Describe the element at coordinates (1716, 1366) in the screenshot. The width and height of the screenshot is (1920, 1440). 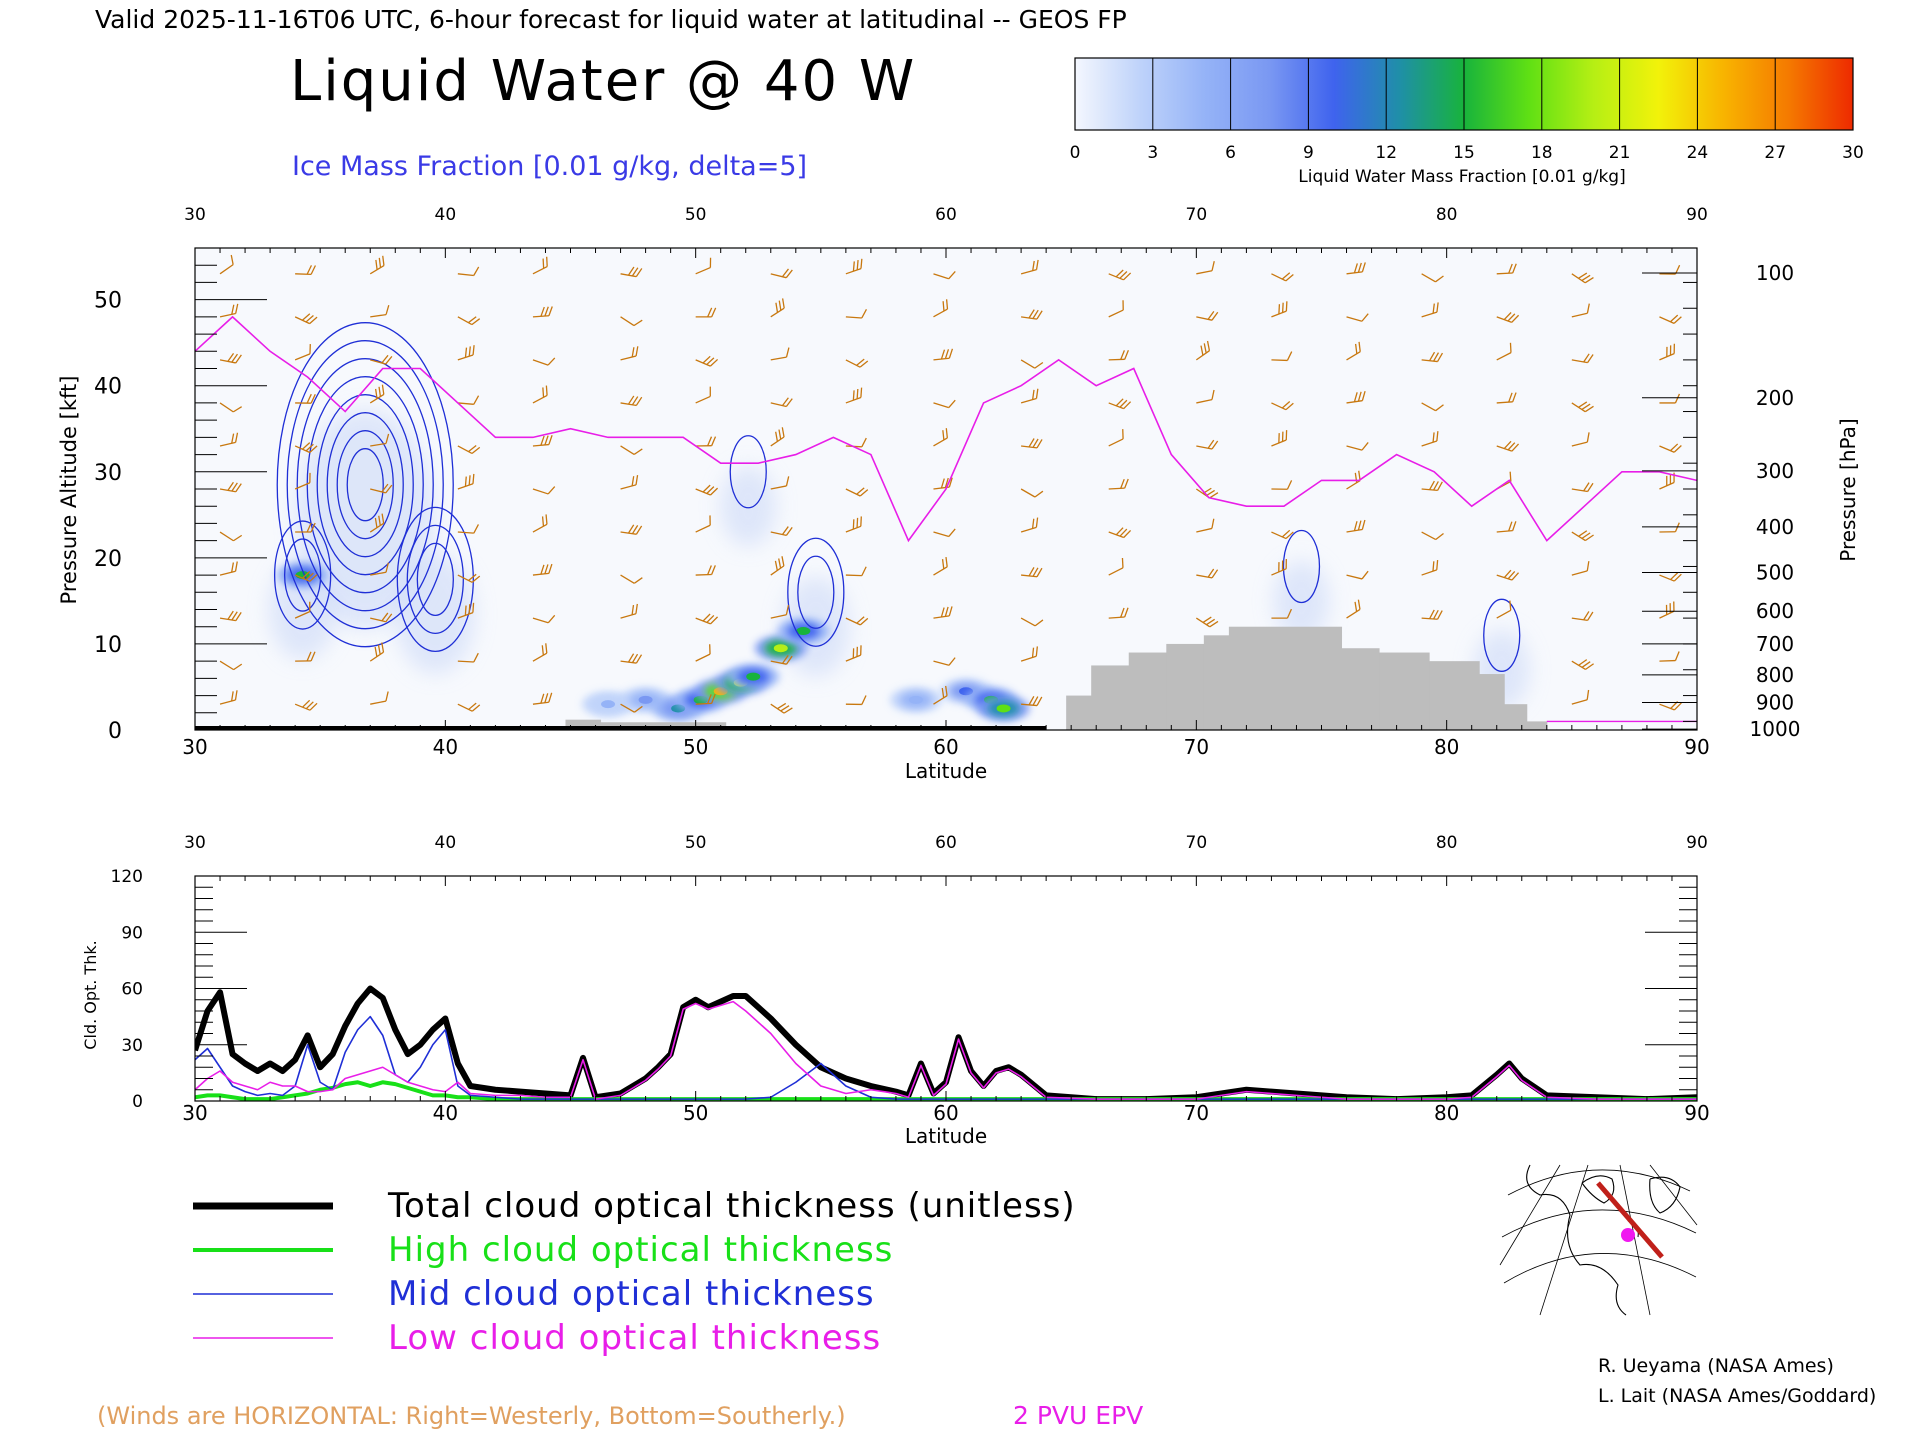
I see `credit-line-1: R. Ueyama (NASA Ames)` at that location.